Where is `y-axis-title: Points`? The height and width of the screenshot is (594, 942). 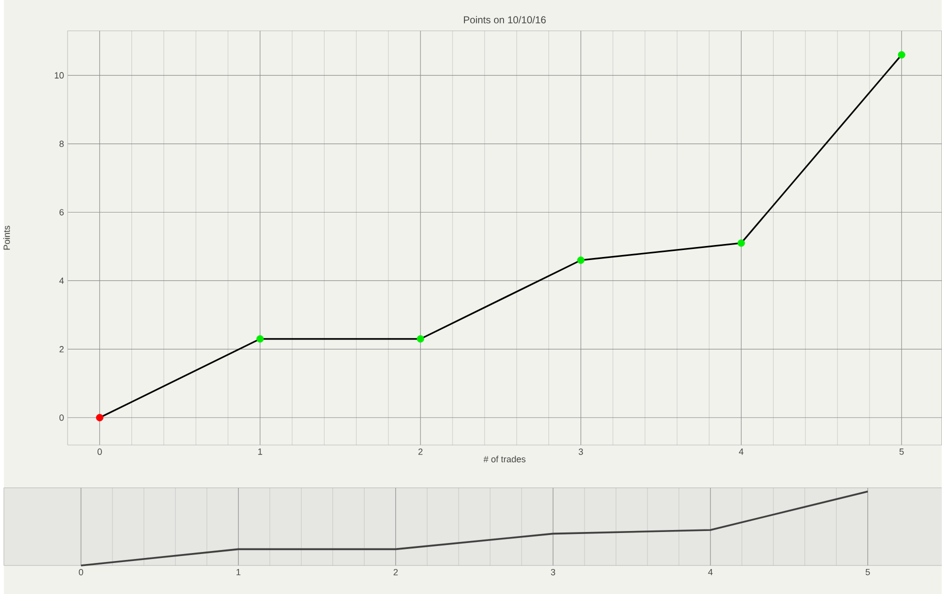
y-axis-title: Points is located at coordinates (6, 238).